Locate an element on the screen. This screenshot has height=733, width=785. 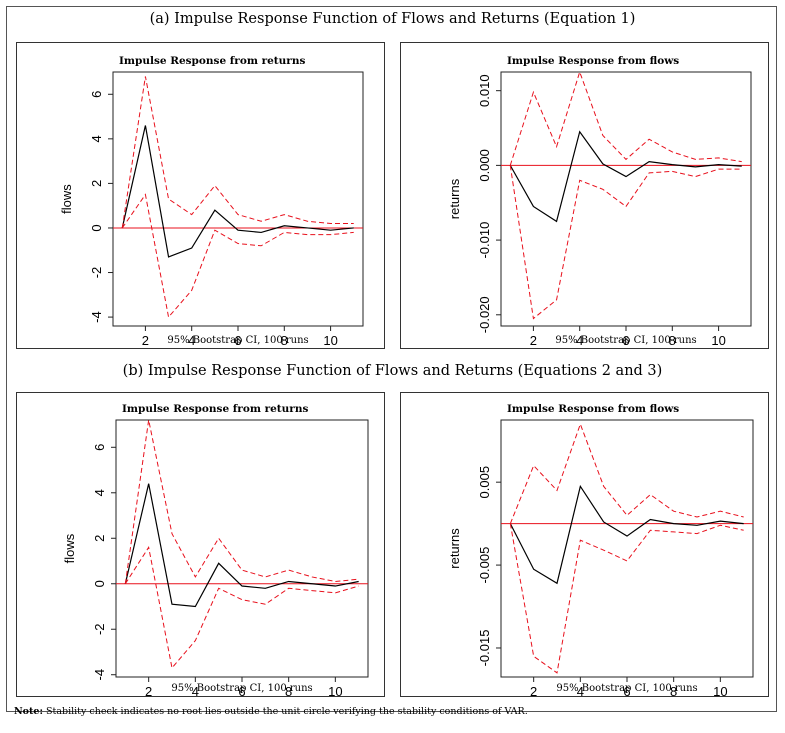
note-label: Note: is located at coordinates (28, 711).